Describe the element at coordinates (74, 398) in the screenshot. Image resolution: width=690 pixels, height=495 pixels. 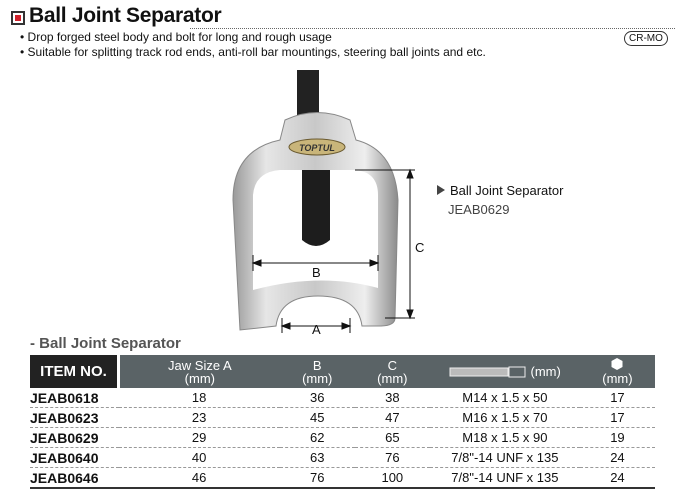
I see `item-number-cell: JEAB0618` at that location.